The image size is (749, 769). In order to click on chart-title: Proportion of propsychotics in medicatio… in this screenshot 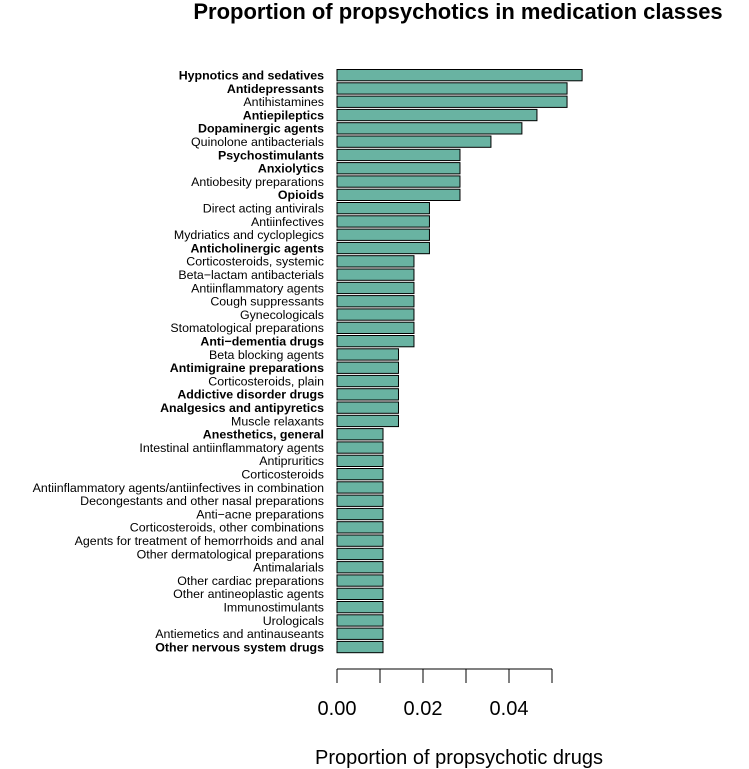, I will do `click(457, 12)`.